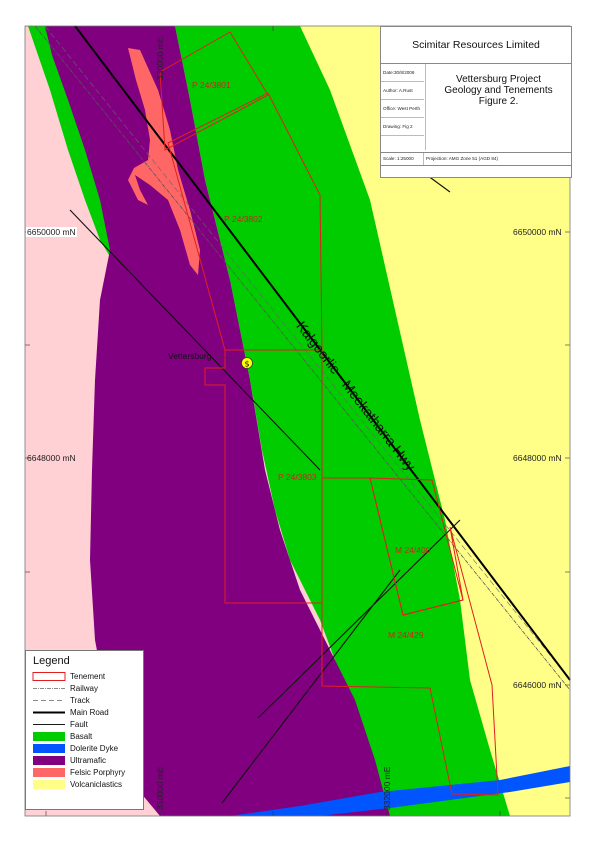 The image size is (595, 842). I want to click on meta-author: Author: A.Rust, so click(402, 91).